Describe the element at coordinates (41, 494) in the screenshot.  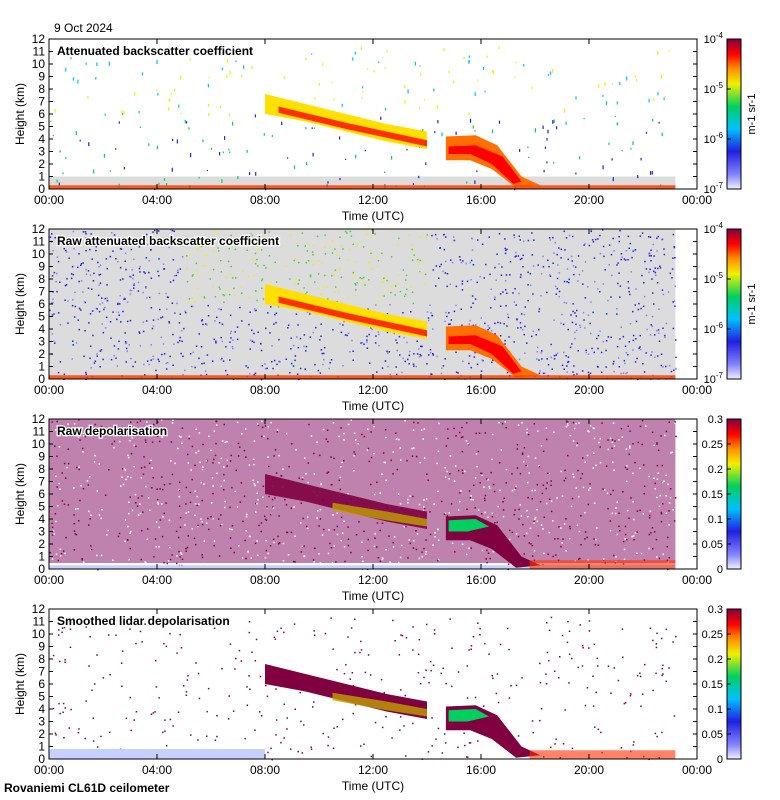
I see `y-tick-label: 6` at that location.